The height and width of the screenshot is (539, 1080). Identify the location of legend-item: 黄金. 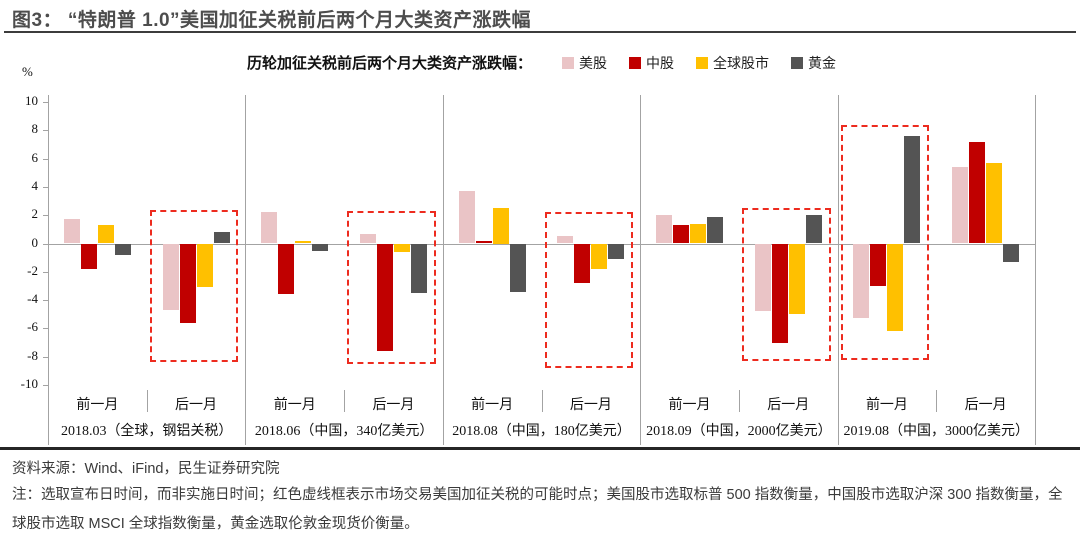
(813, 63).